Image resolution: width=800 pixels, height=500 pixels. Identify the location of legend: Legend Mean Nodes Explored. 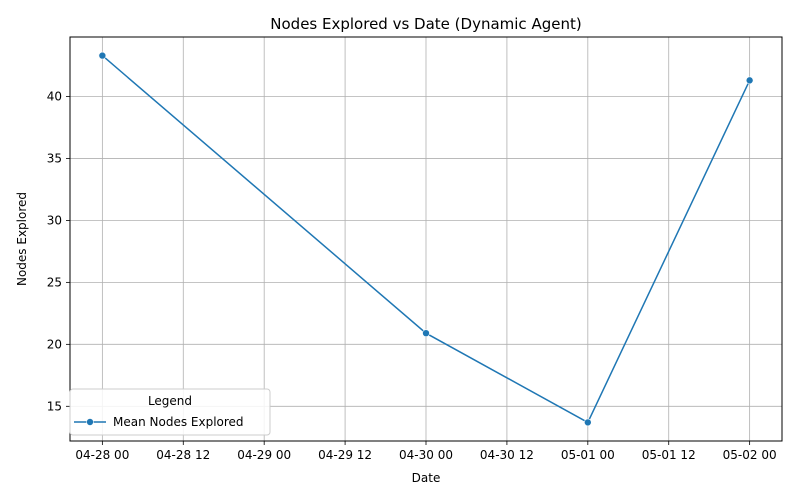
(170, 412).